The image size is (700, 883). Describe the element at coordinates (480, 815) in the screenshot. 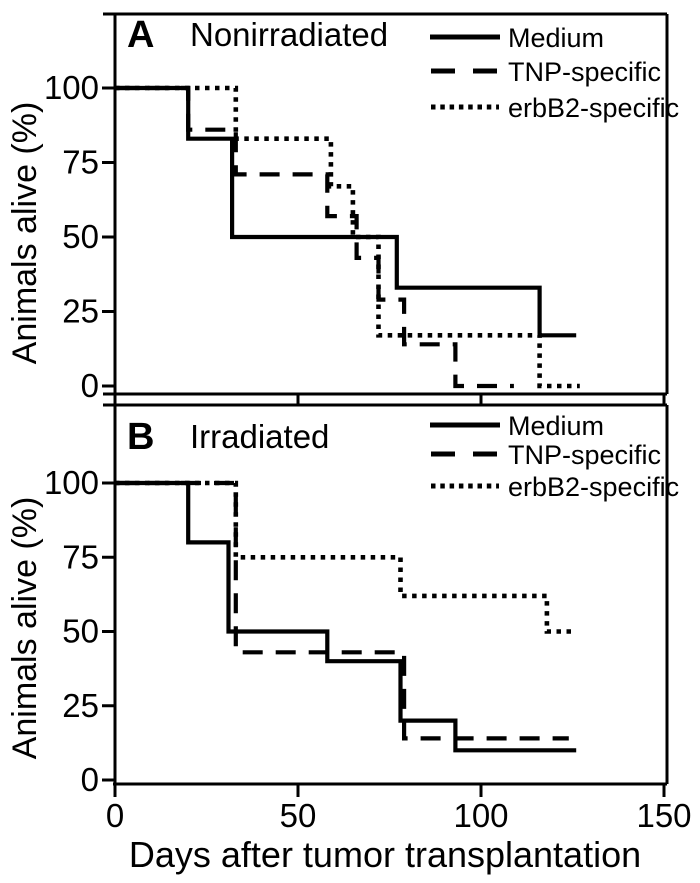

I see `x-tick-label: 100` at that location.